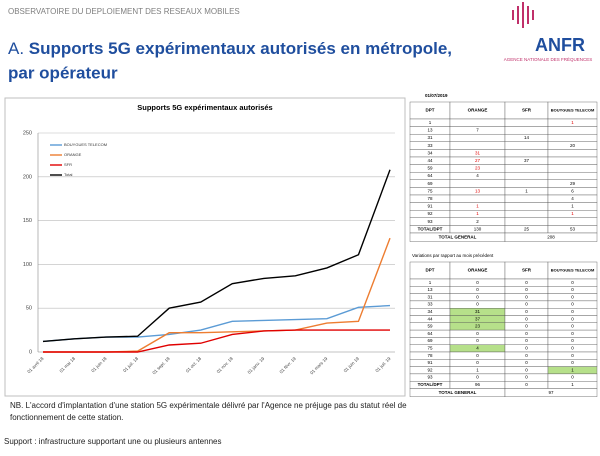 The height and width of the screenshot is (456, 600). What do you see at coordinates (430, 304) in the screenshot?
I see `cell-text: 33` at bounding box center [430, 304].